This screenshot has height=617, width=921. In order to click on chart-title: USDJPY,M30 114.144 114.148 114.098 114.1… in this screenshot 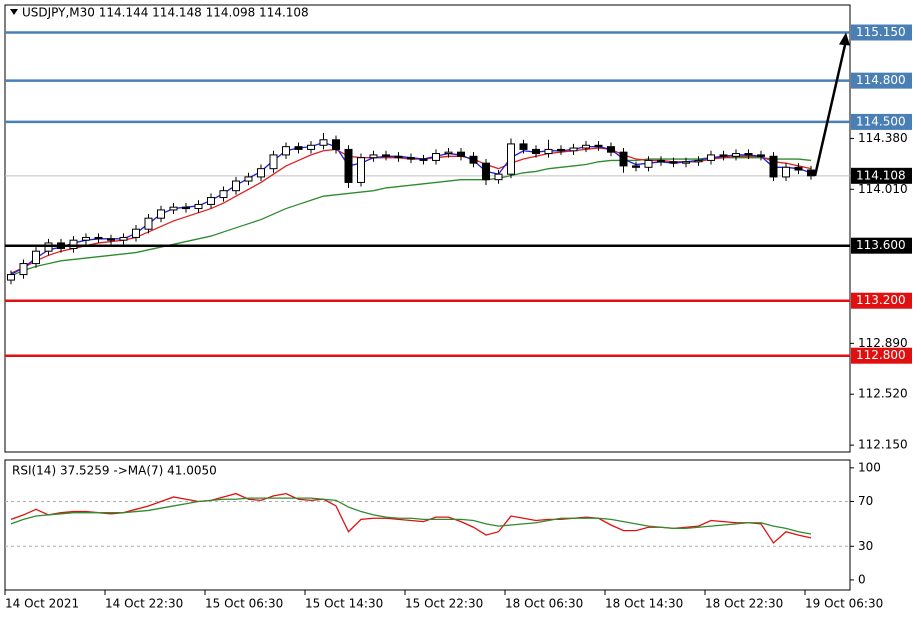, I will do `click(165, 13)`.